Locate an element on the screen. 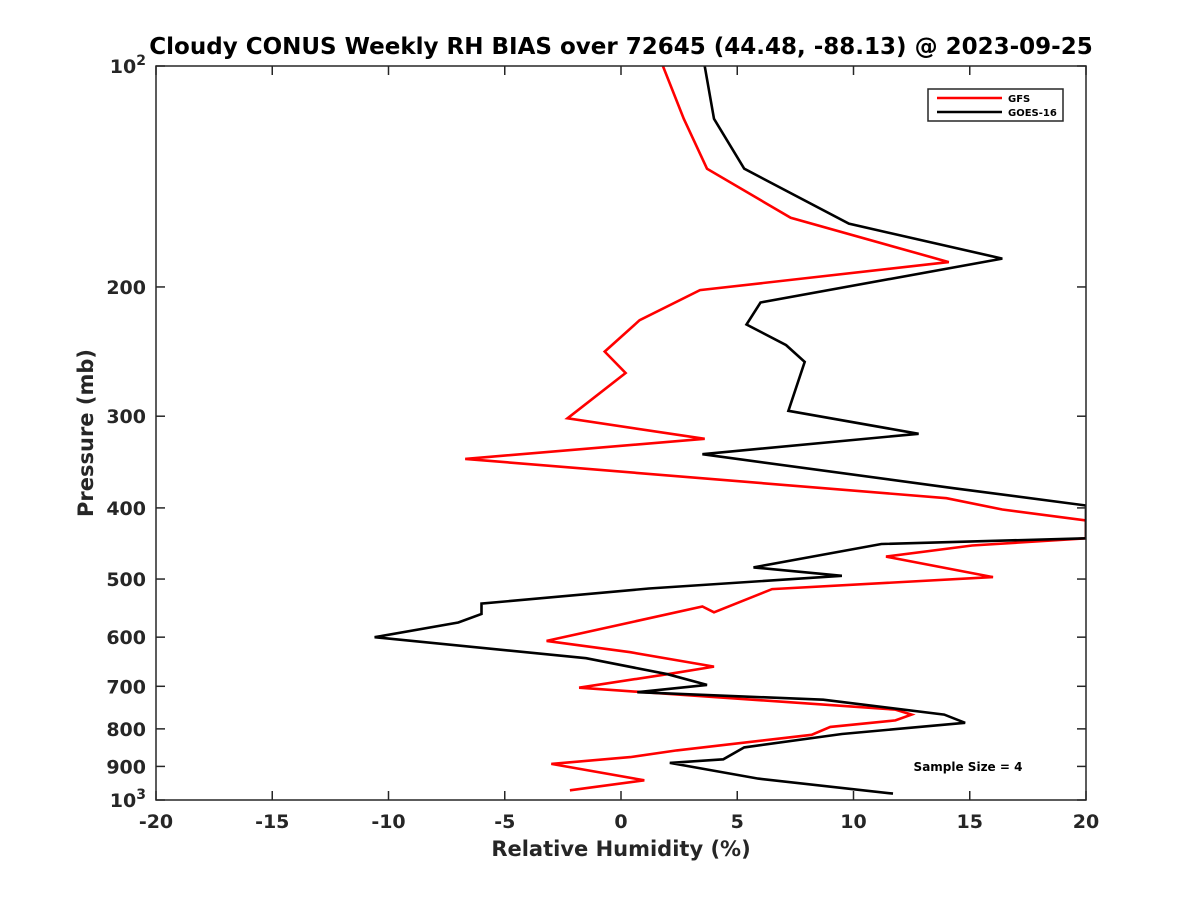  y-tick-label: 10³ is located at coordinates (128, 799).